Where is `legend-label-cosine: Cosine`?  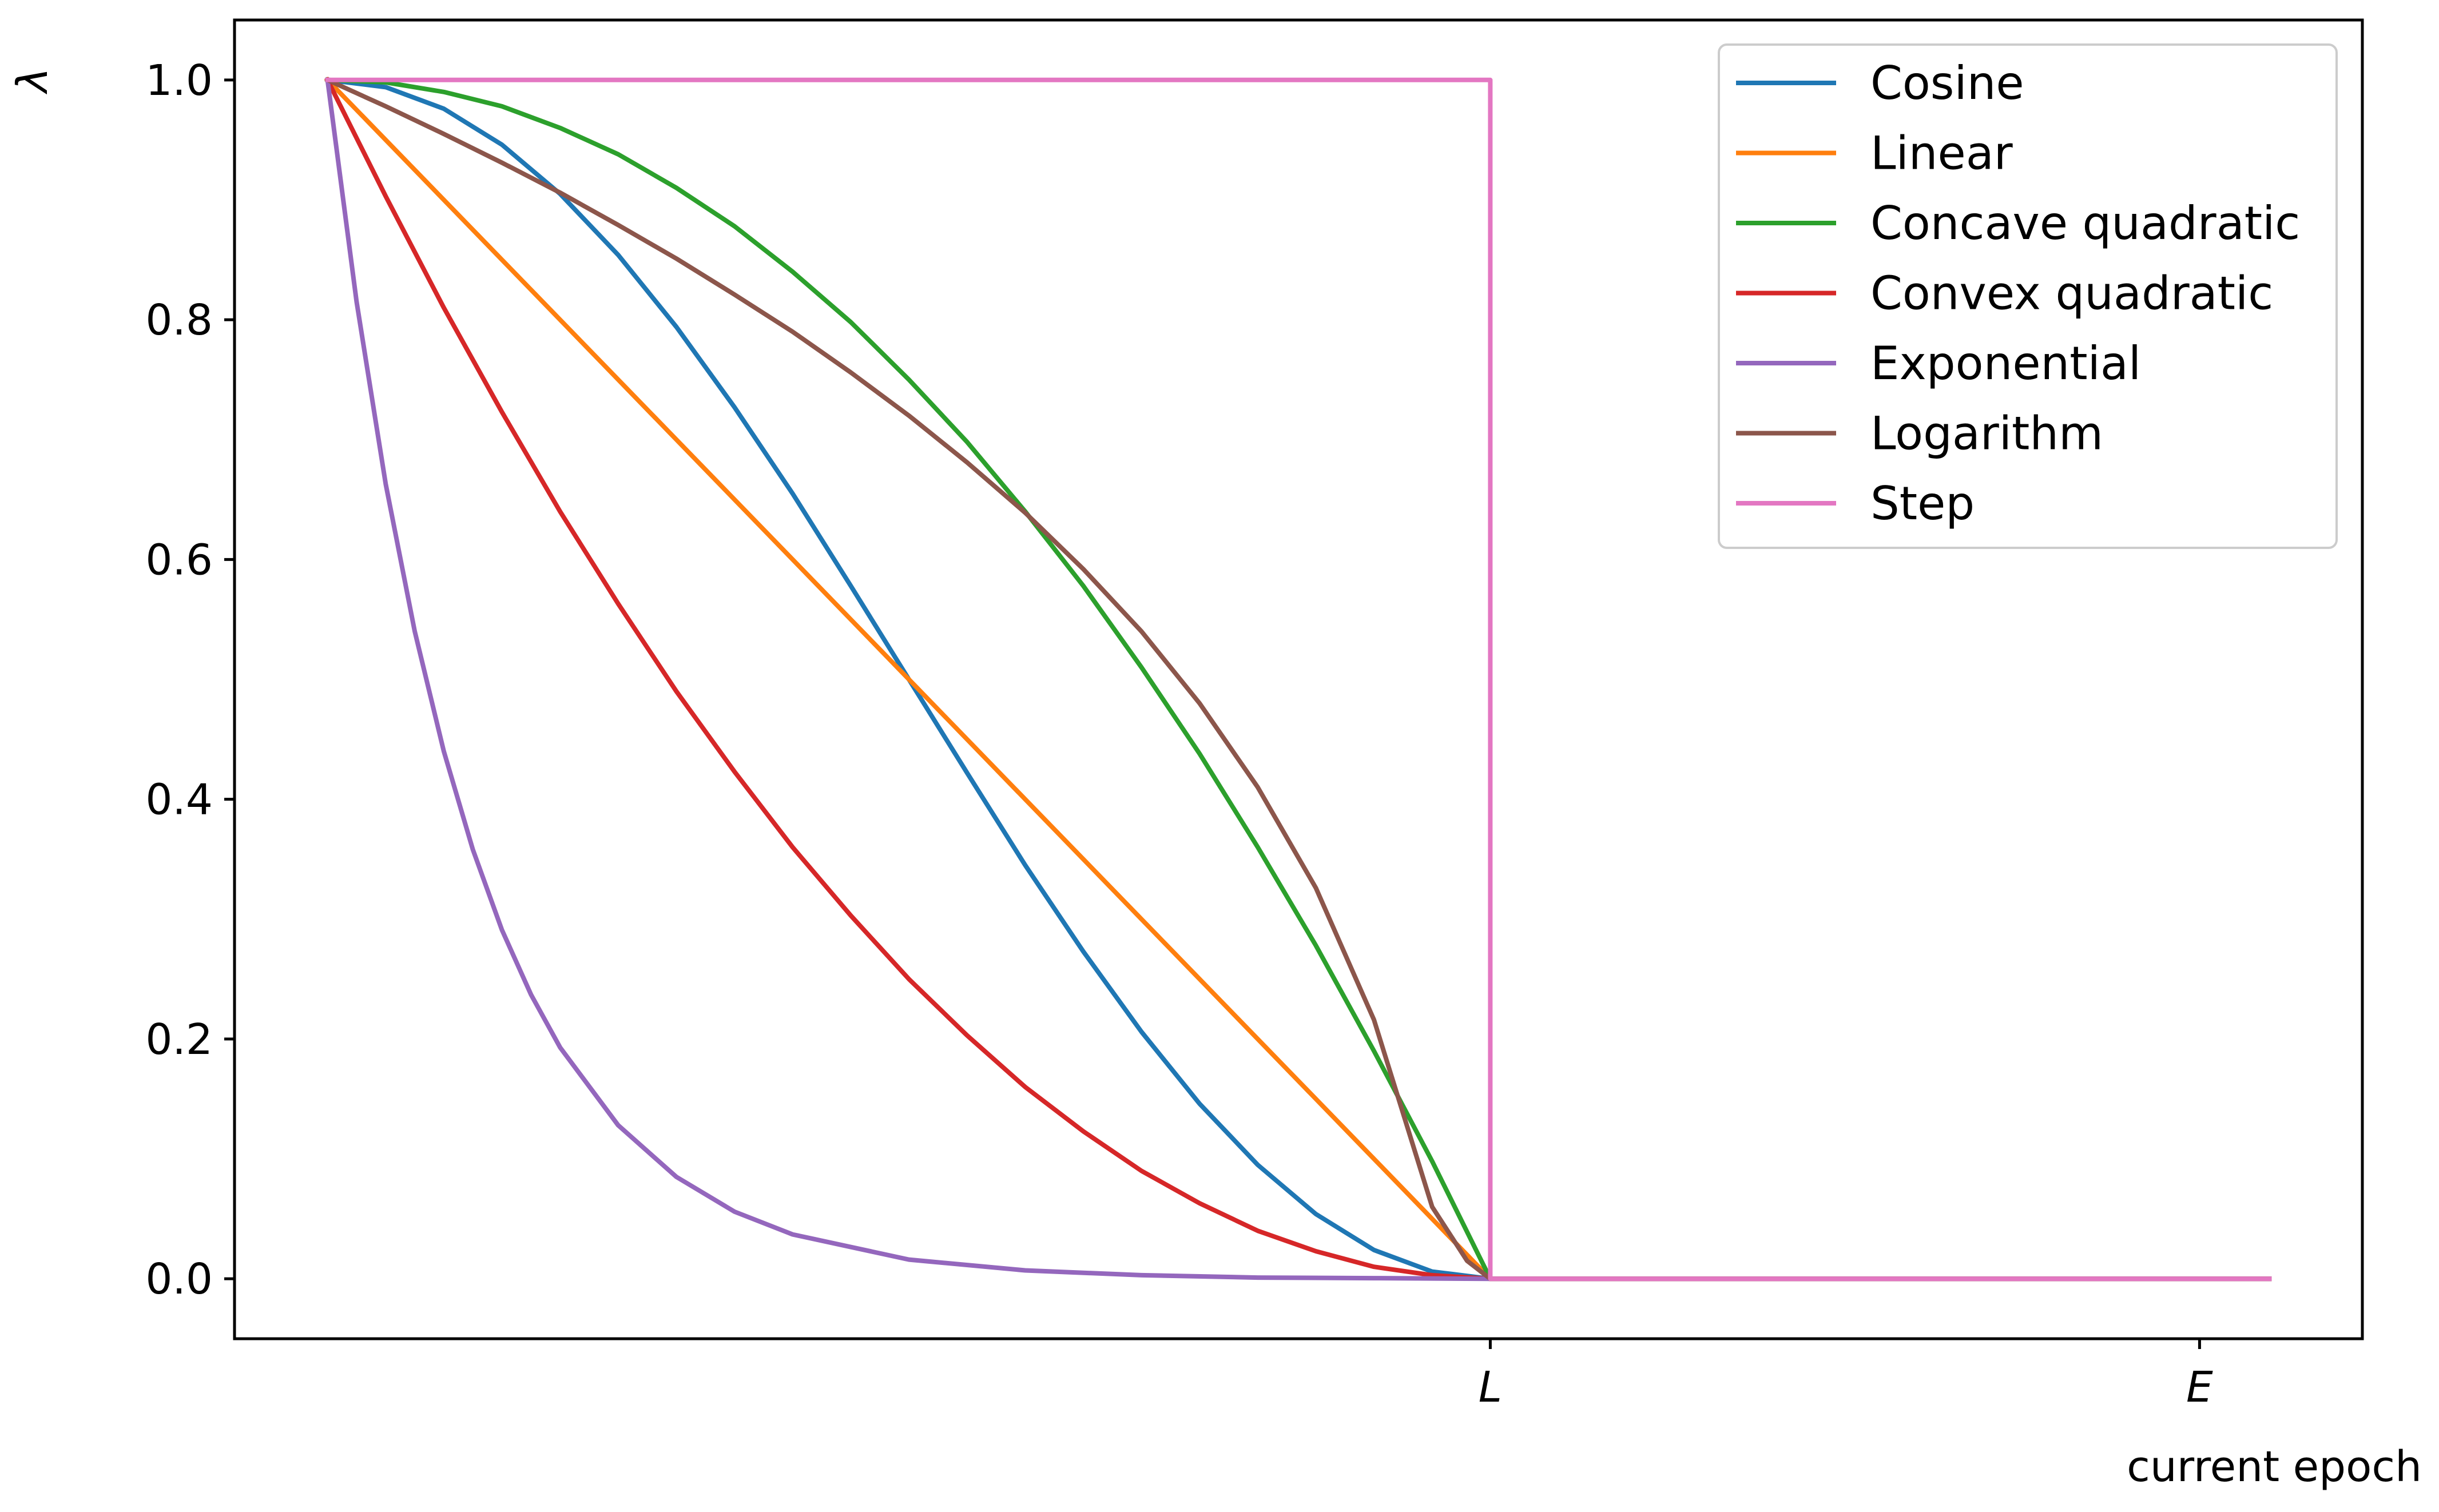
legend-label-cosine: Cosine is located at coordinates (1947, 83).